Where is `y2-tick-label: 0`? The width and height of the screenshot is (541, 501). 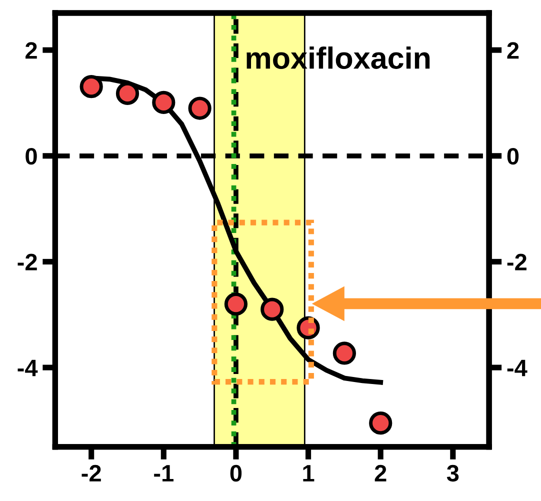 y2-tick-label: 0 is located at coordinates (513, 156).